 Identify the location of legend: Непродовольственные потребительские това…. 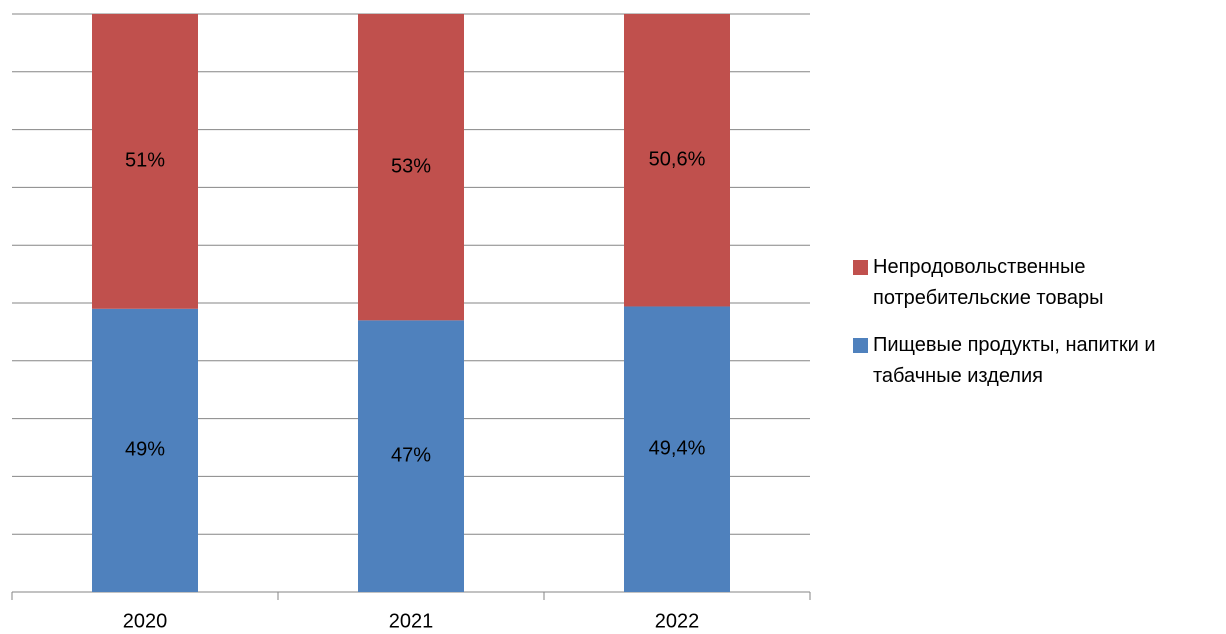
(1038, 330).